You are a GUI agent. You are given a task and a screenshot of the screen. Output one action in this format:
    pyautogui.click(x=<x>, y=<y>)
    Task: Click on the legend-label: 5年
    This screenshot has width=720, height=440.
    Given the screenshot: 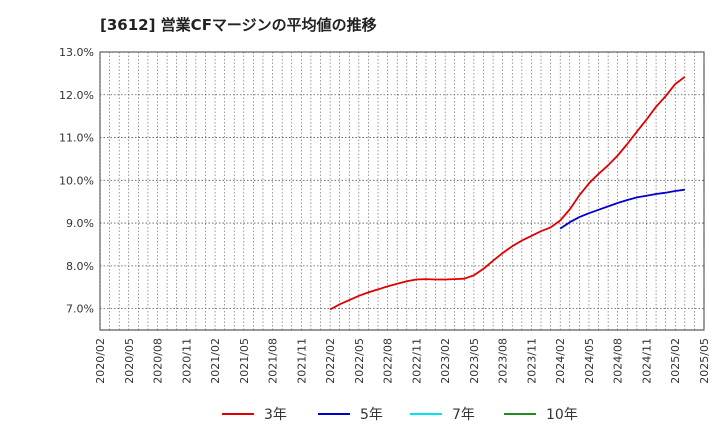 What is the action you would take?
    pyautogui.click(x=371, y=415)
    